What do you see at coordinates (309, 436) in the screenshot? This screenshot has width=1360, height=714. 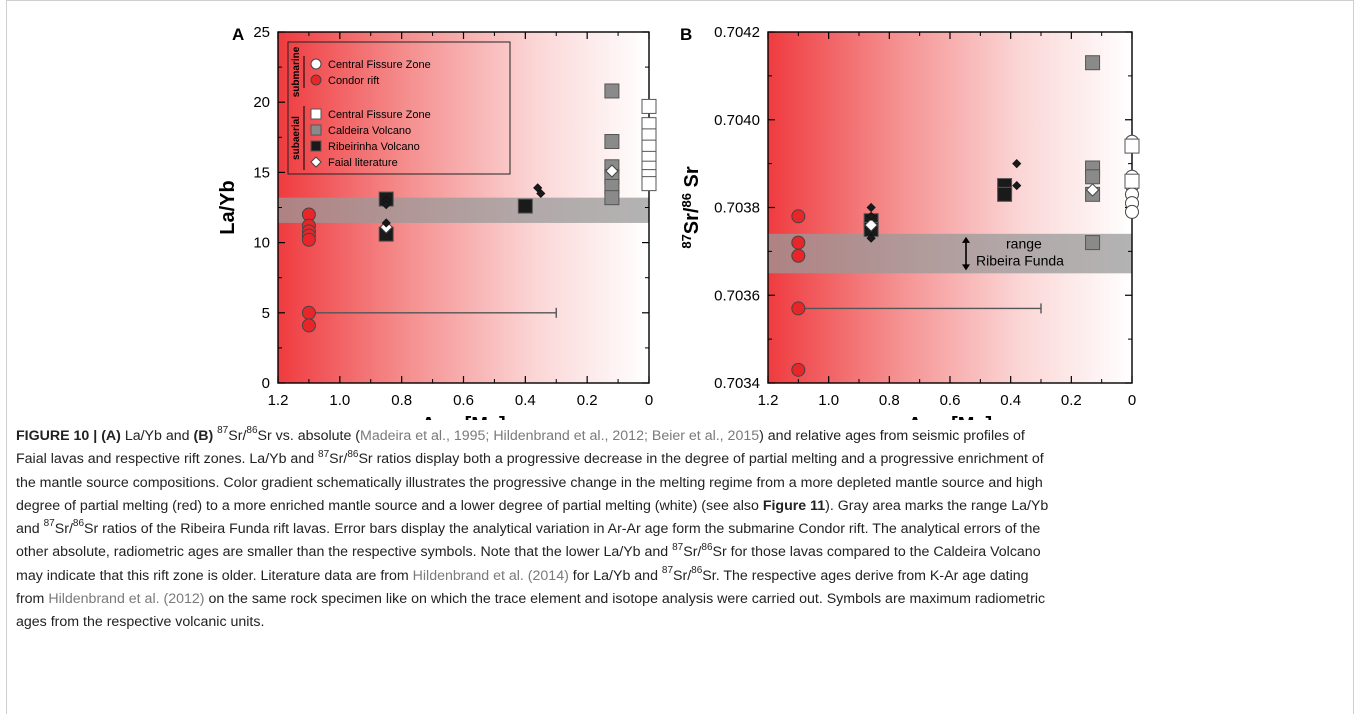 I see `caption-text: Sr vs. absolute (` at bounding box center [309, 436].